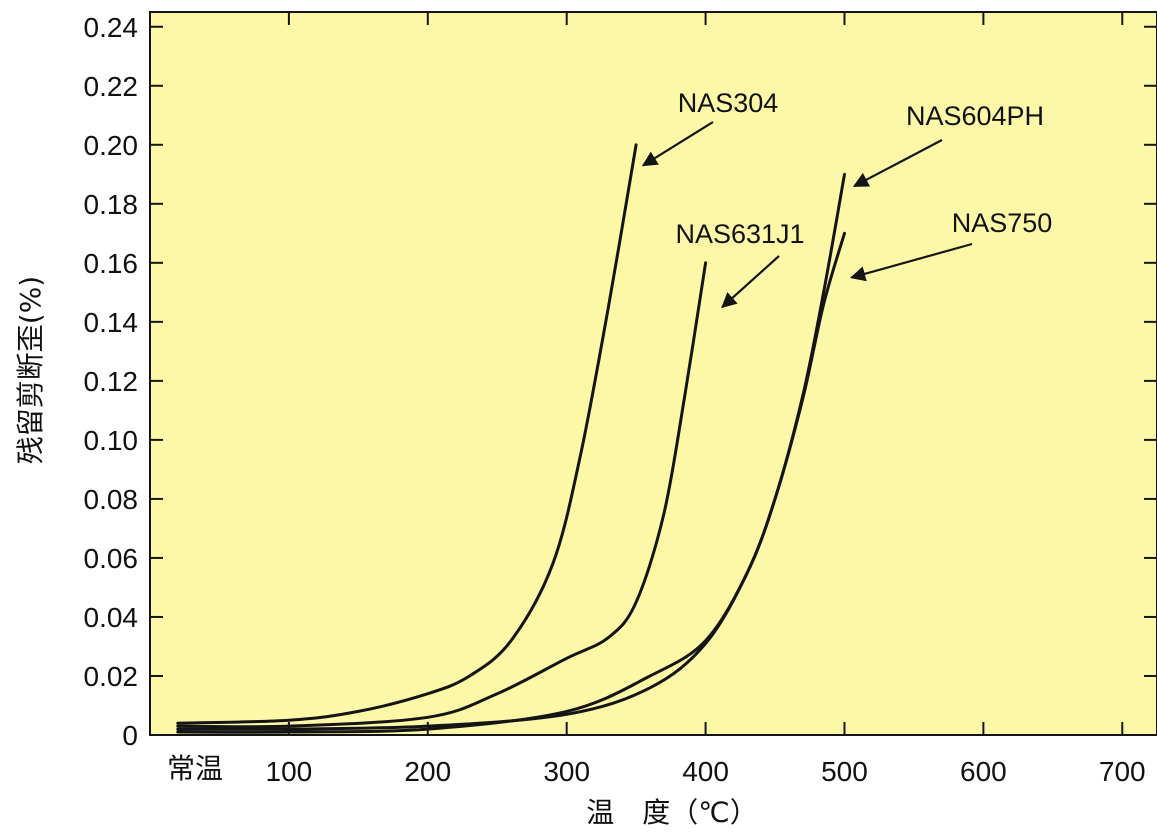 The height and width of the screenshot is (836, 1157). Describe the element at coordinates (111, 499) in the screenshot. I see `y-tick-label: 0.08` at that location.